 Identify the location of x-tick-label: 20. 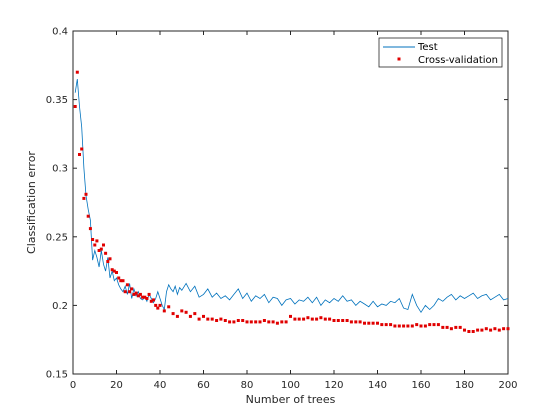
(116, 385).